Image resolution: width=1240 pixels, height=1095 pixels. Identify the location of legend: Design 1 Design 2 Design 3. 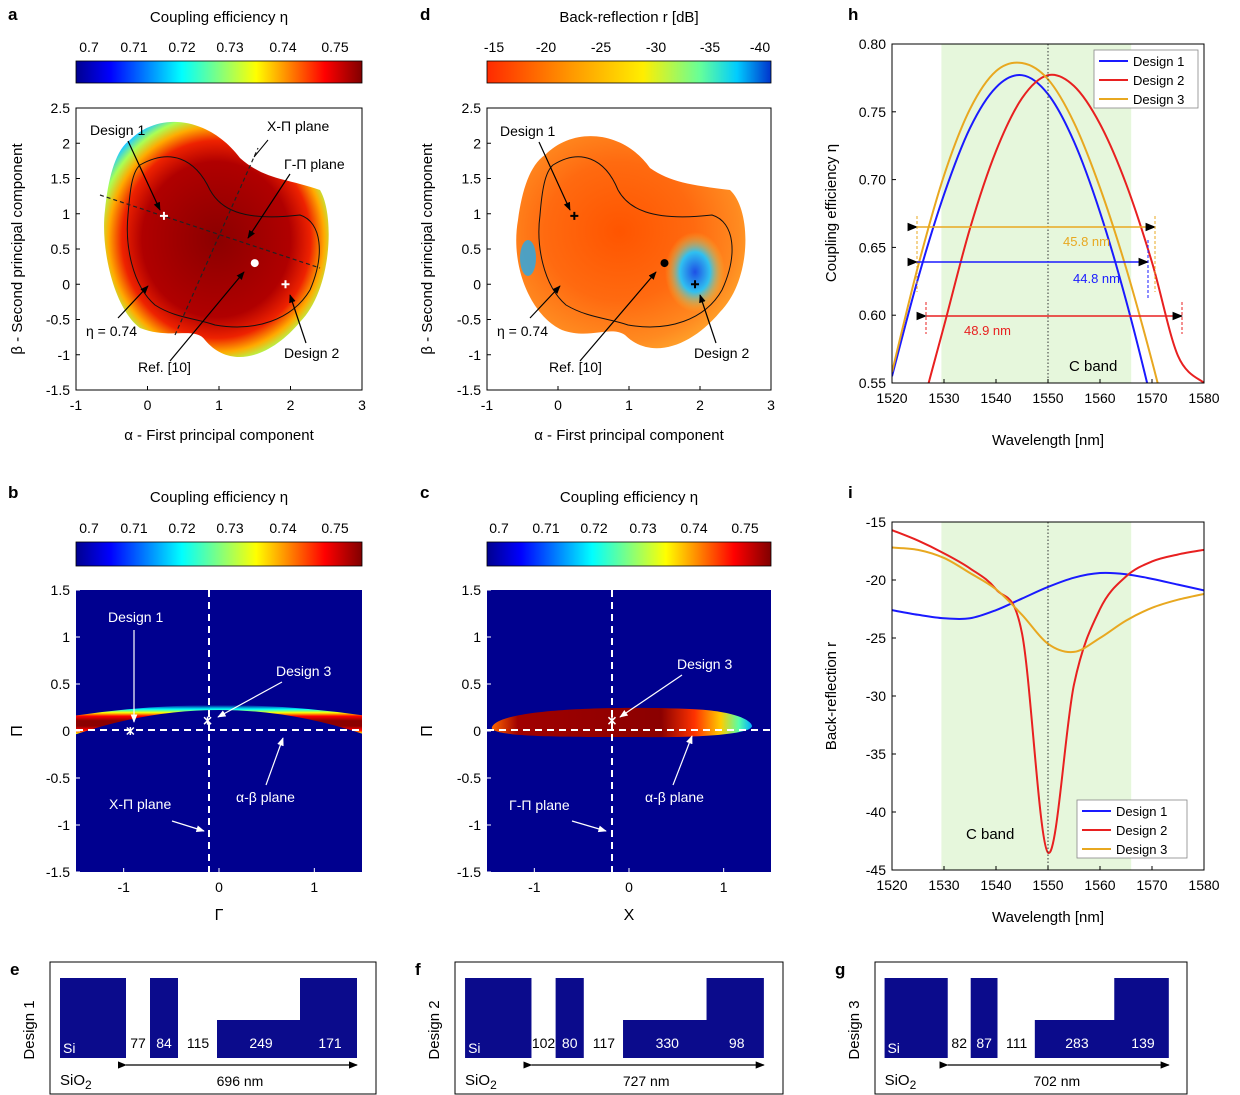
(1146, 79).